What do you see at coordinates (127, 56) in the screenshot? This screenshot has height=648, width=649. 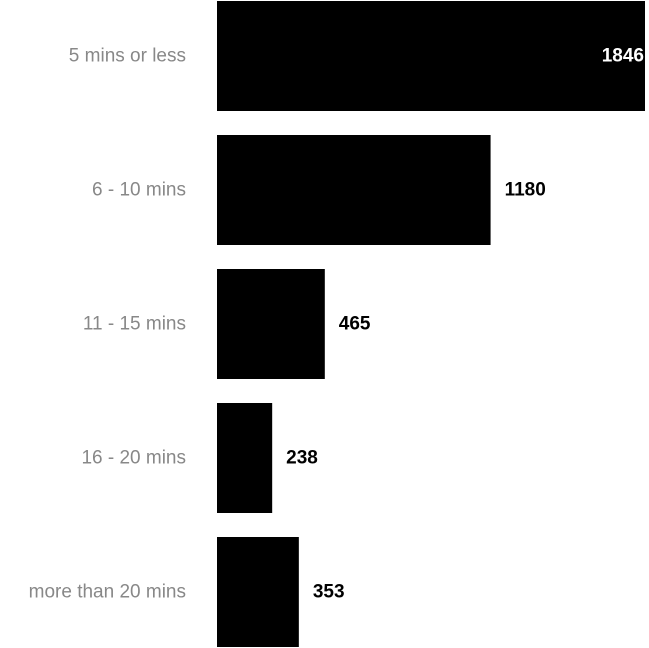 I see `category-label: 5 mins or less` at bounding box center [127, 56].